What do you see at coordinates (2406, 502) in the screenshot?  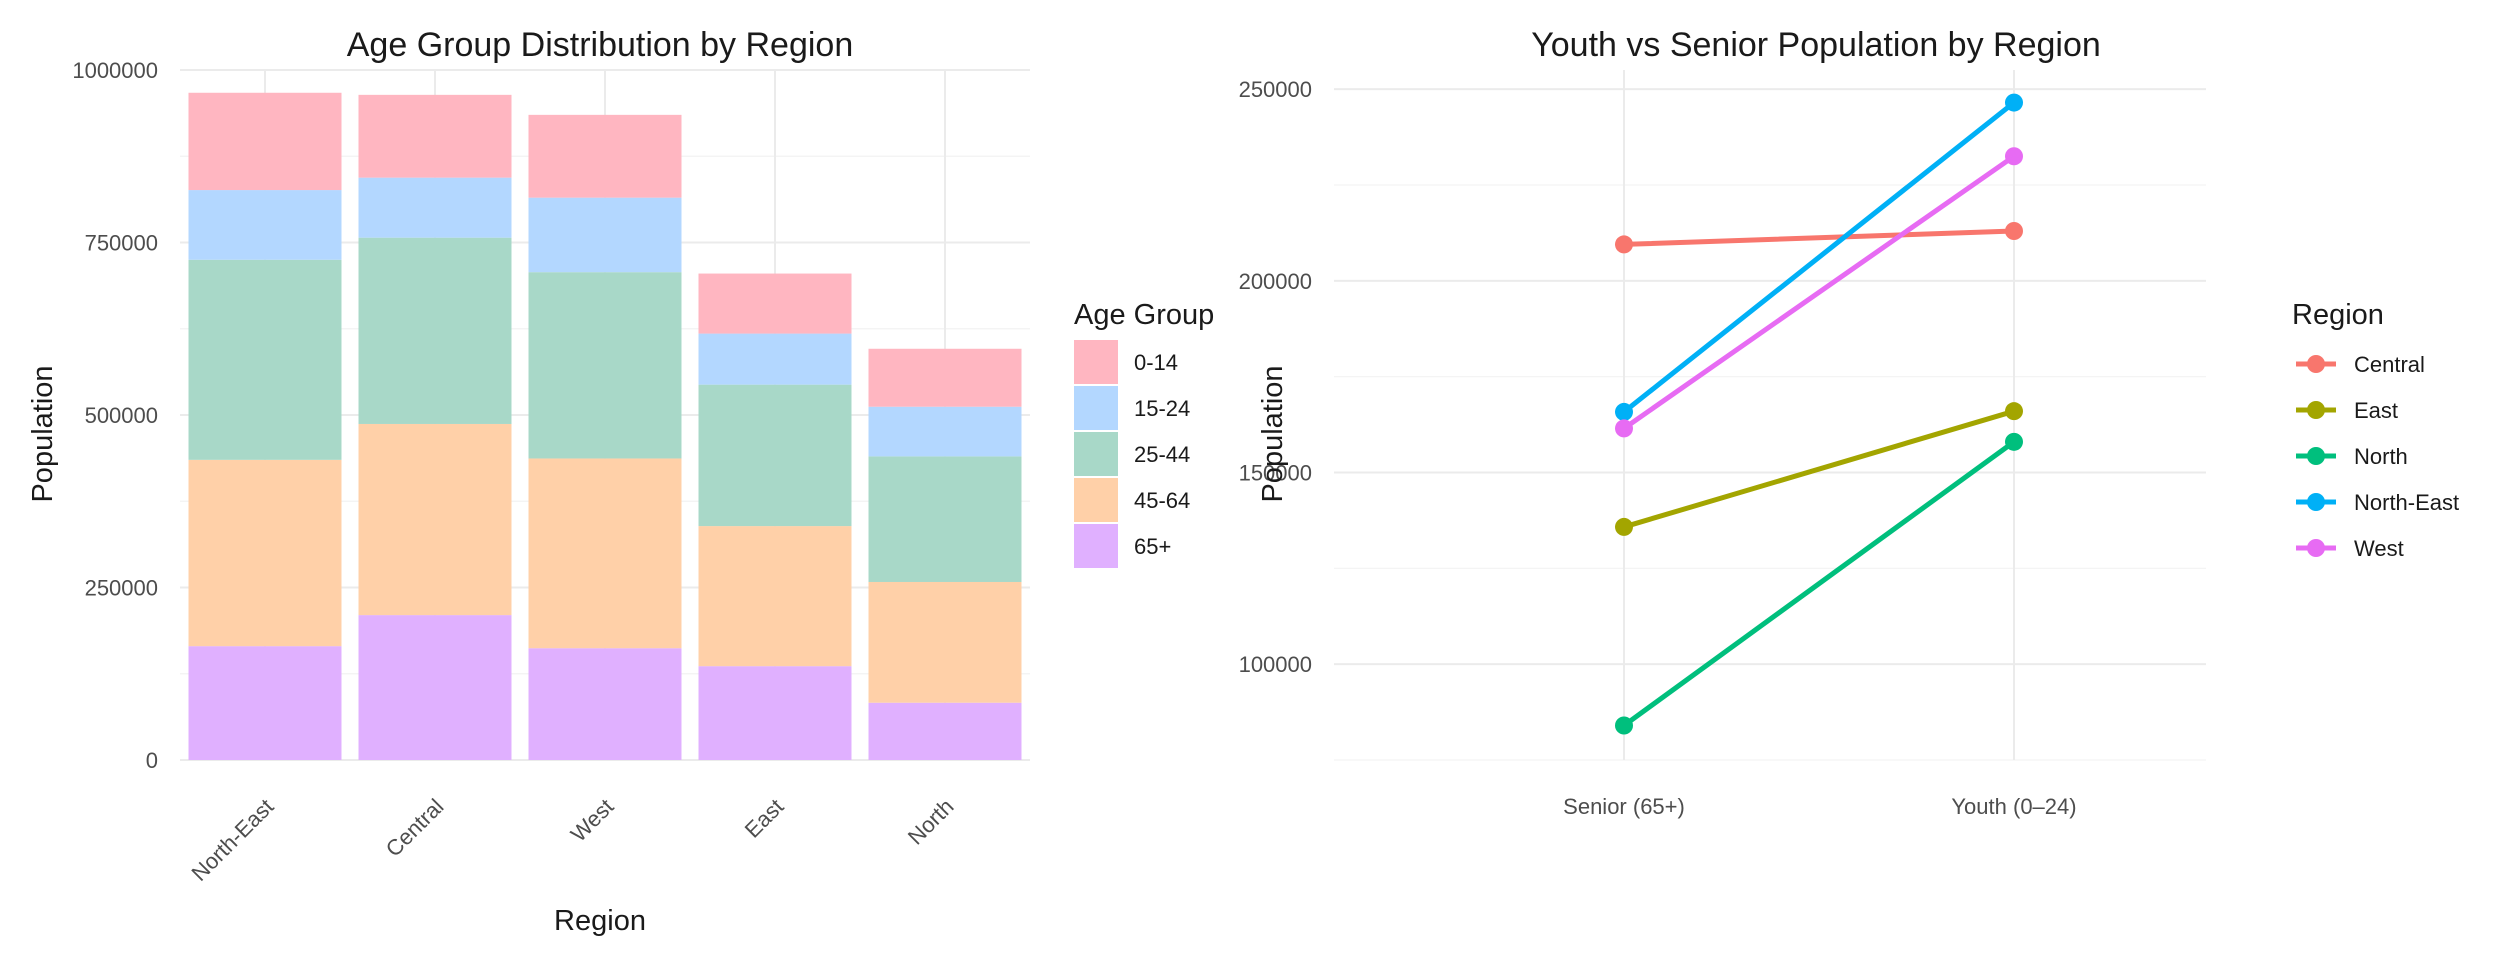 I see `line-legend-label: North-East` at bounding box center [2406, 502].